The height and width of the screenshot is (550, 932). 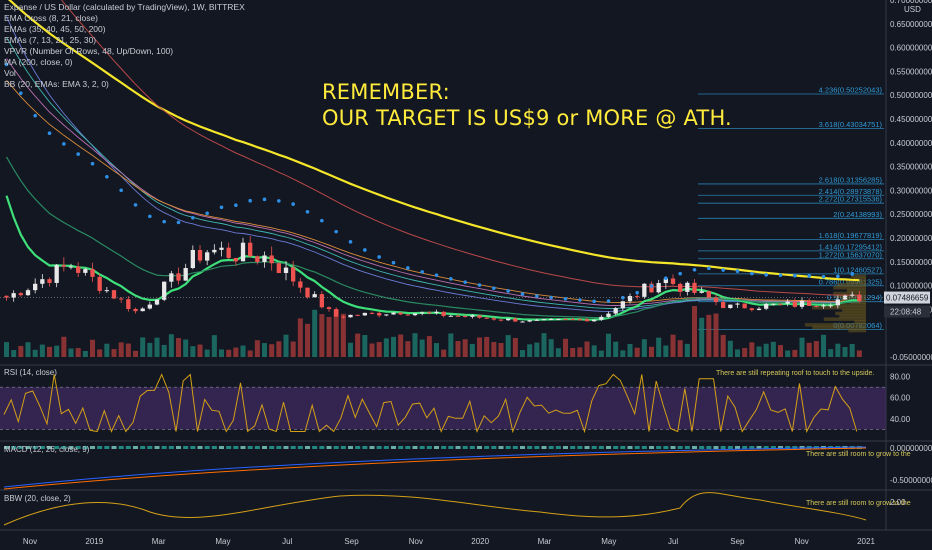 What do you see at coordinates (38, 62) in the screenshot?
I see `legend-ma: MA (200, close, 0)` at bounding box center [38, 62].